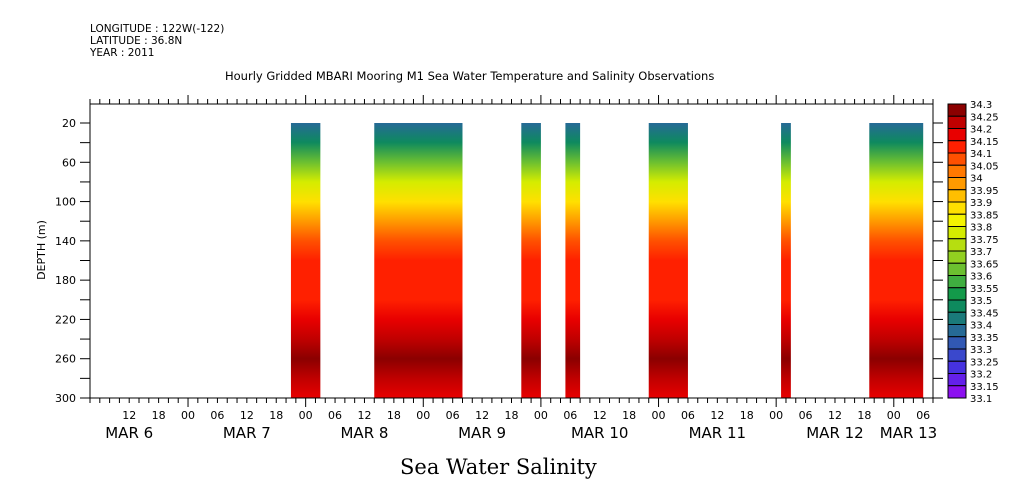 Image resolution: width=1009 pixels, height=504 pixels. What do you see at coordinates (981, 130) in the screenshot?
I see `colorbar-label: 34.2` at bounding box center [981, 130].